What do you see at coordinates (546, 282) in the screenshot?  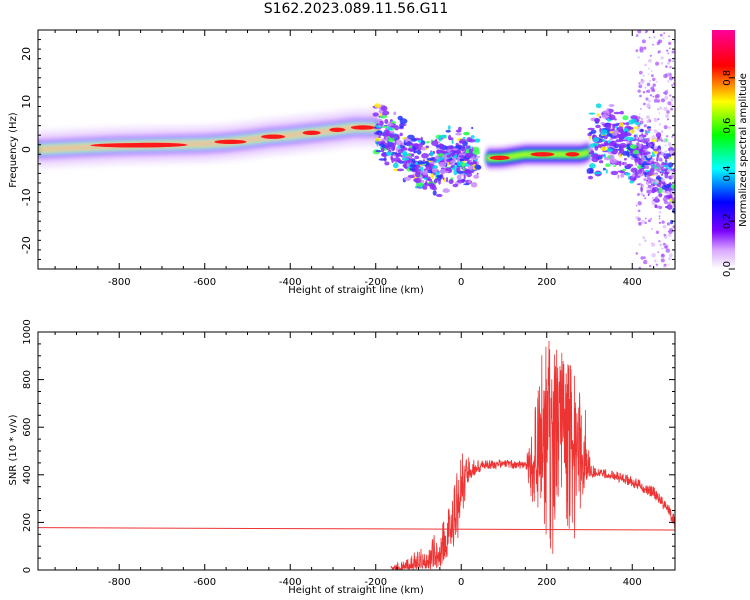 I see `x-tick-label: 200` at bounding box center [546, 282].